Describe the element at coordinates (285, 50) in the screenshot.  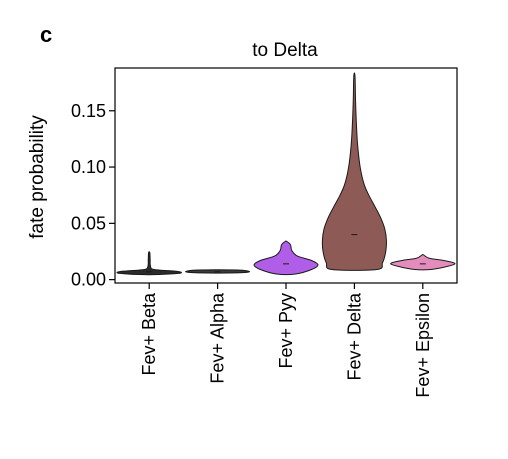
I see `chart-title: to Delta` at that location.